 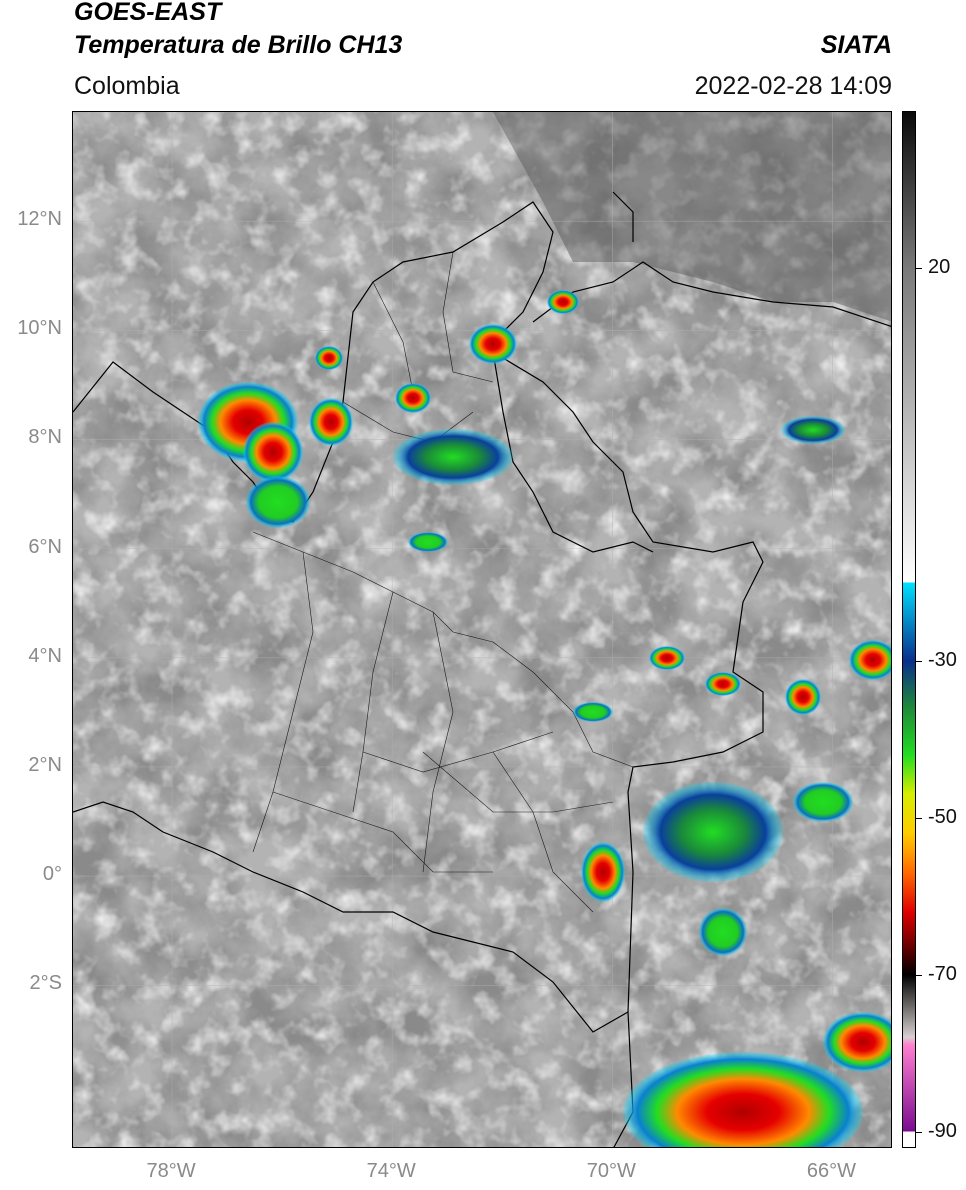 I want to click on lat-label: 8°N, so click(x=45, y=437).